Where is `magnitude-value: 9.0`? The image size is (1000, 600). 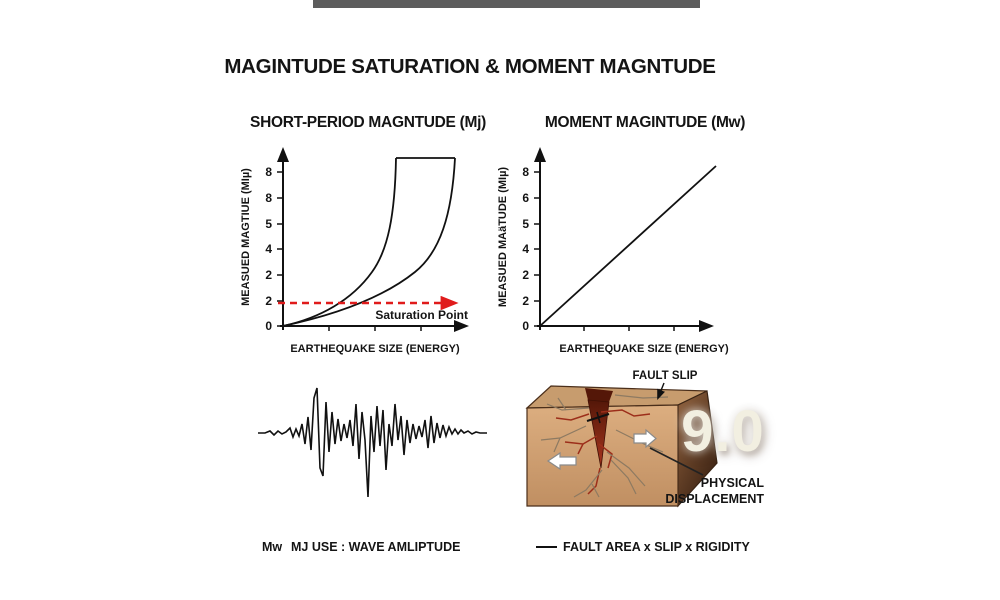 magnitude-value: 9.0 is located at coordinates (723, 431).